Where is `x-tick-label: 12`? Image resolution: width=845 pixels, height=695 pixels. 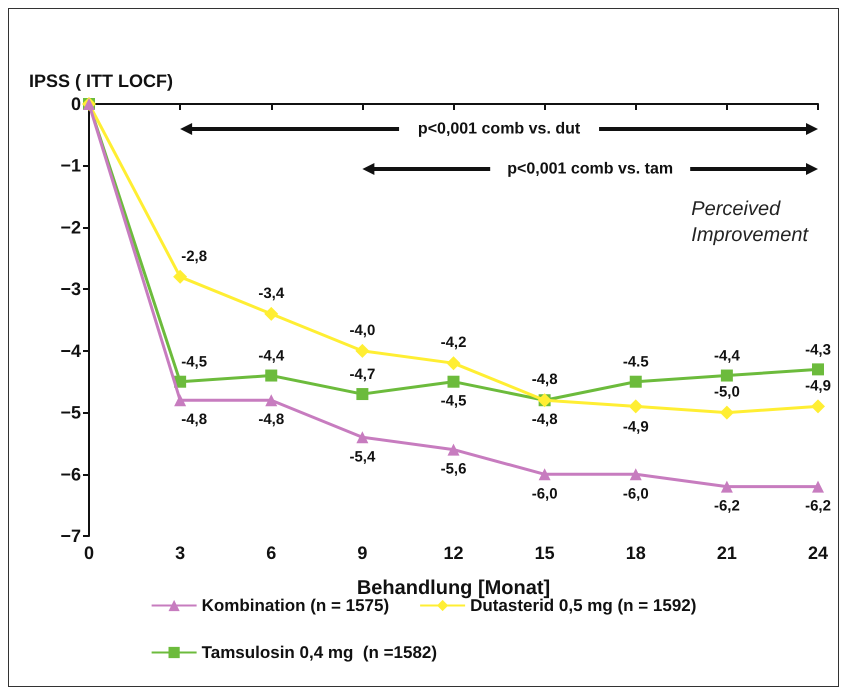
x-tick-label: 12 is located at coordinates (453, 553).